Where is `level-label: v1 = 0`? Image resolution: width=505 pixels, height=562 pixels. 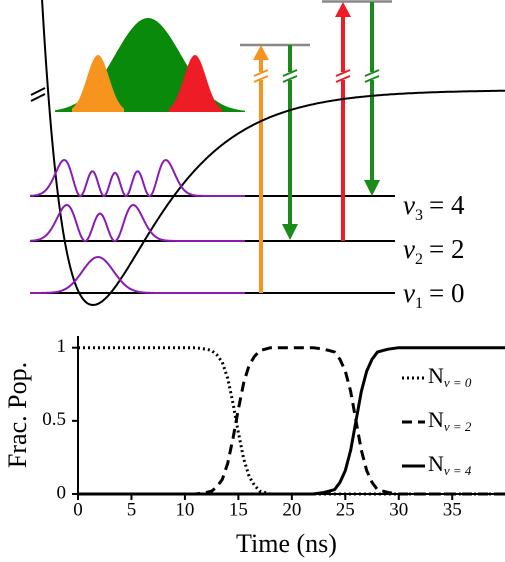 level-label: v1 = 0 is located at coordinates (433, 294).